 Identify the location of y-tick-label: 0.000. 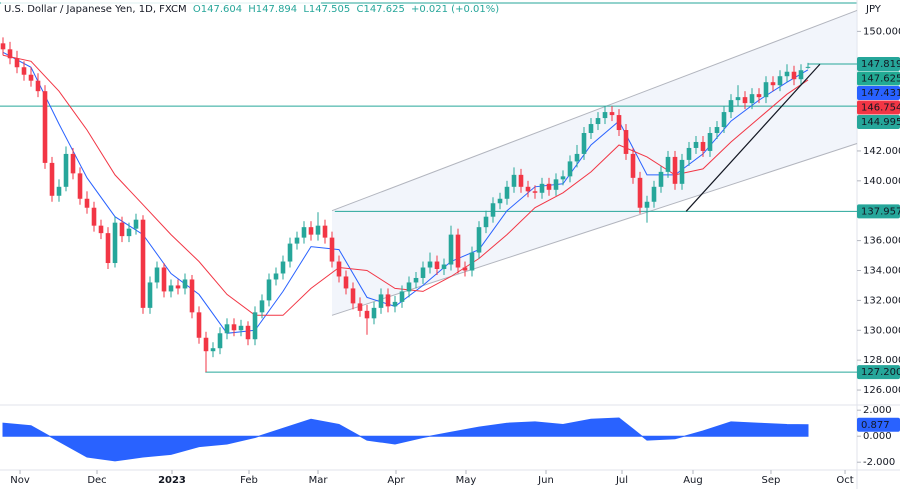
(877, 436).